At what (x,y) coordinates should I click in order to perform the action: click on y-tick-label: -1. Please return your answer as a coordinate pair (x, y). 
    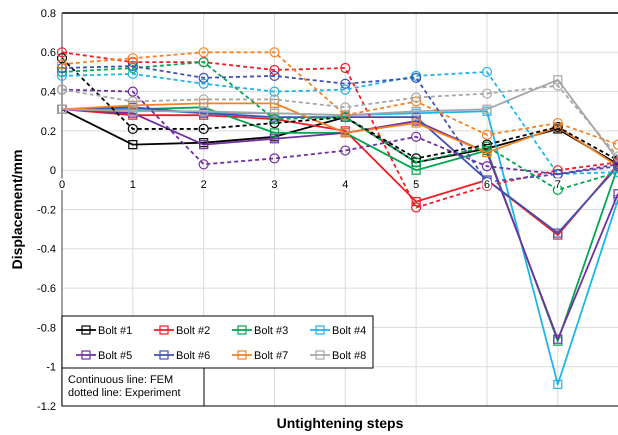
    Looking at the image, I should click on (51, 368).